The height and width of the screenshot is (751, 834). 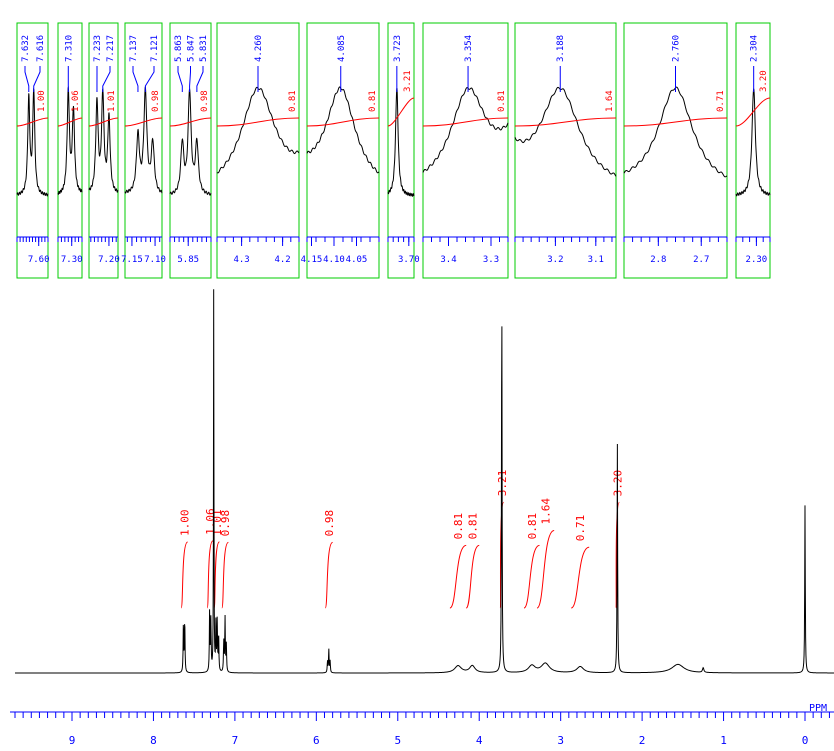 I want to click on inset-integral-label: 0.71, so click(x=721, y=101).